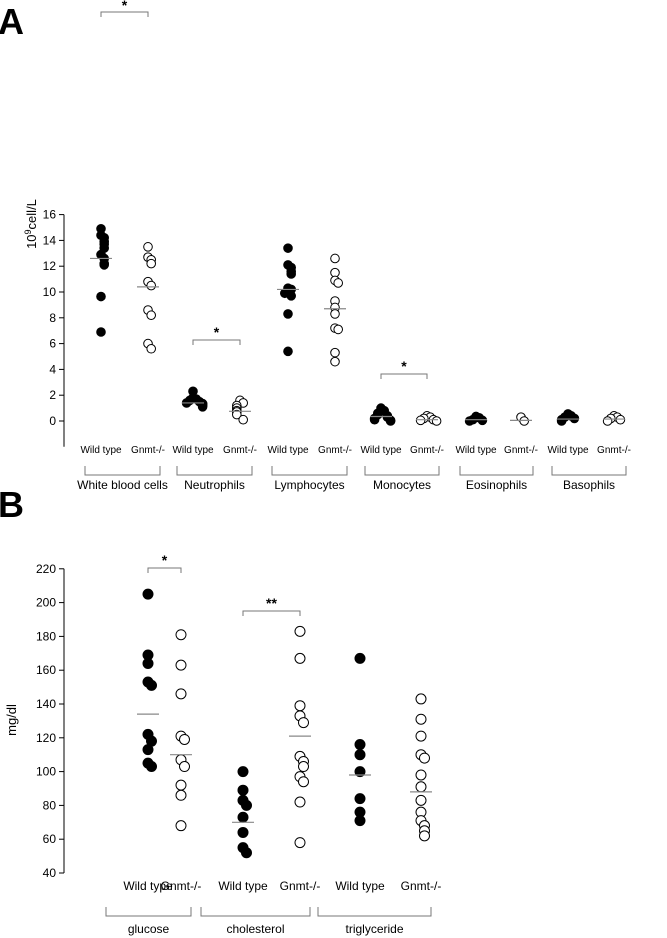  Describe the element at coordinates (149, 929) in the screenshot. I see `group-label: glucose` at that location.